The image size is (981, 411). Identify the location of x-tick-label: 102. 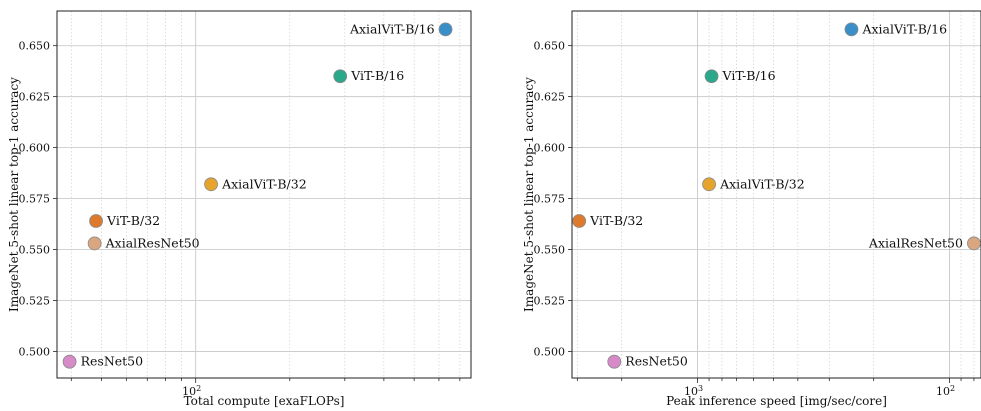
(945, 391).